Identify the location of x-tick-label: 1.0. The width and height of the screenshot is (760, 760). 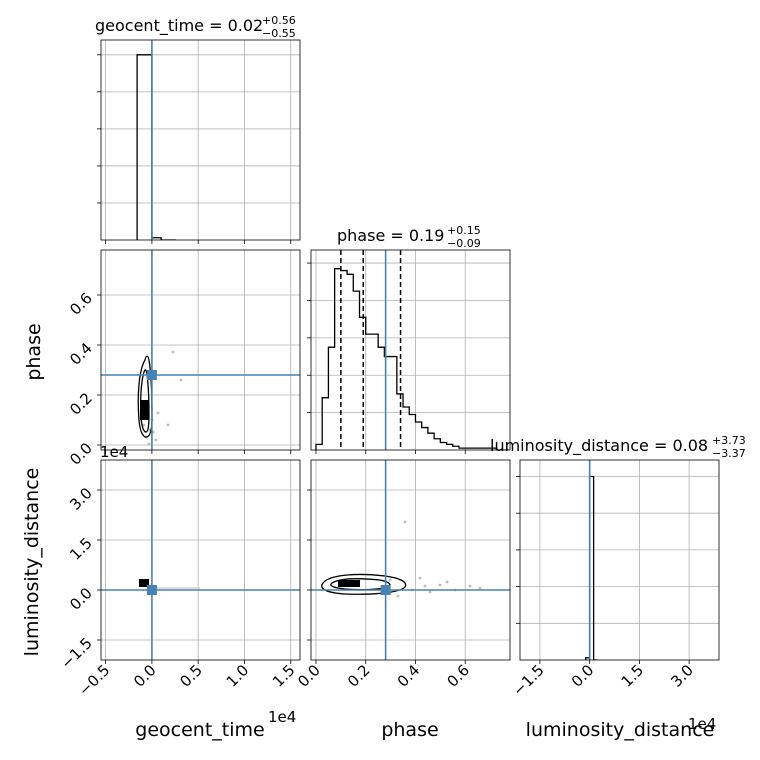
(238, 676).